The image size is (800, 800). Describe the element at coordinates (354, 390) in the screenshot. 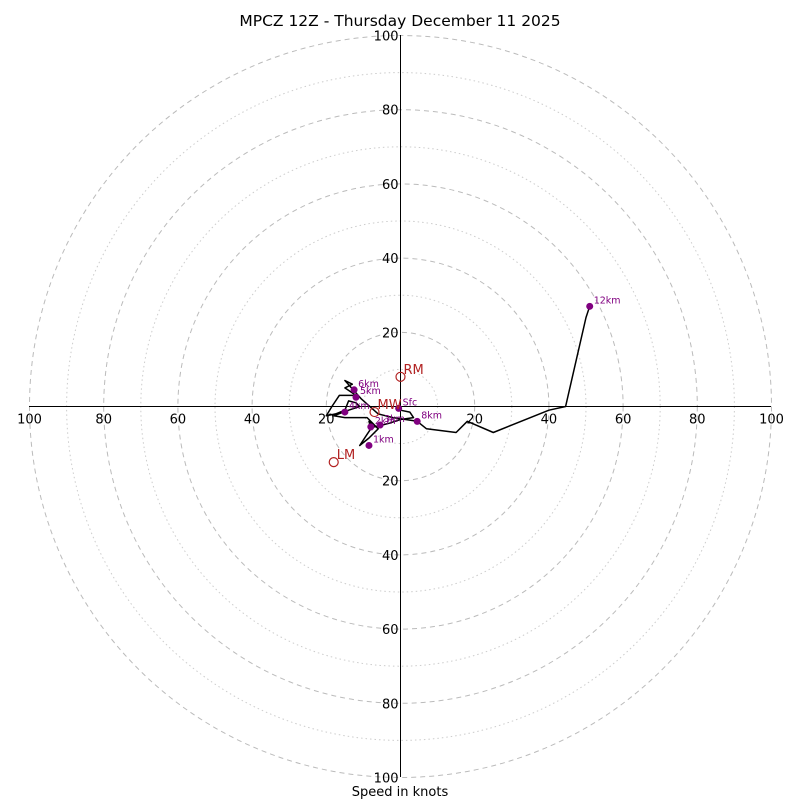

I see `height-marker-6km` at that location.